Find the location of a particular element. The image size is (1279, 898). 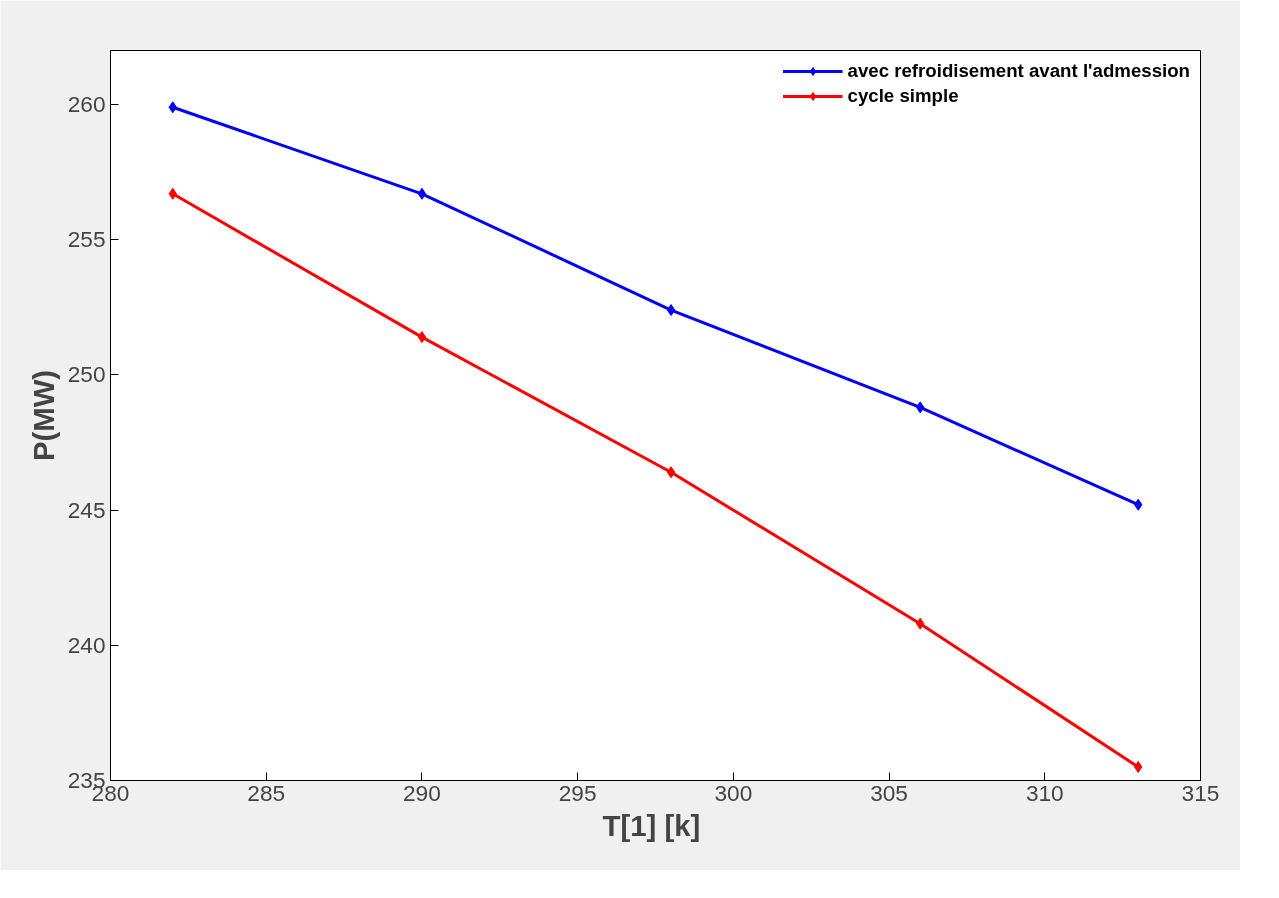

legend-label: cycle simple is located at coordinates (903, 96).